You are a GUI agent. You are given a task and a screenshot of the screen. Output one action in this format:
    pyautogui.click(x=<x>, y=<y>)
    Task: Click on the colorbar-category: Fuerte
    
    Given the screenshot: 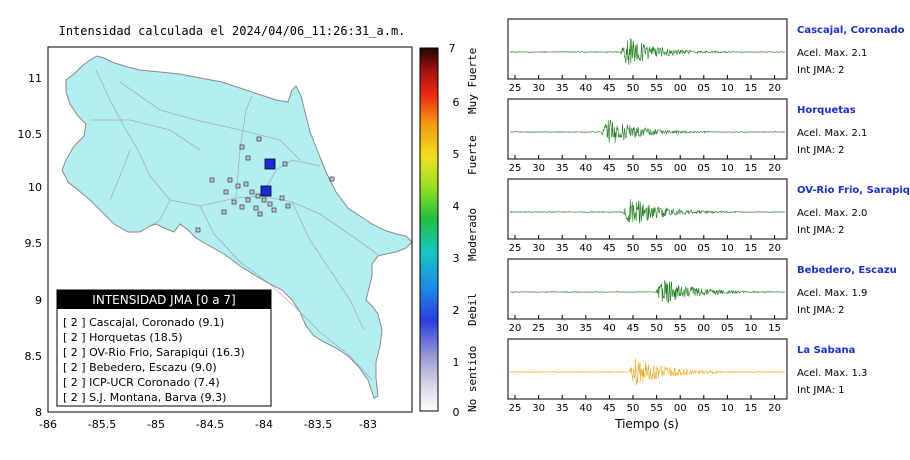 What is the action you would take?
    pyautogui.click(x=472, y=155)
    